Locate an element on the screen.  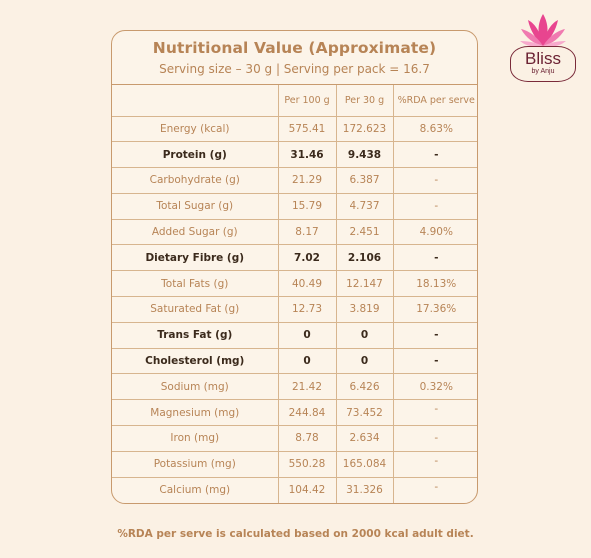
table-row: Magnesium (mg) 244.84 73.452- is located at coordinates (294, 413).